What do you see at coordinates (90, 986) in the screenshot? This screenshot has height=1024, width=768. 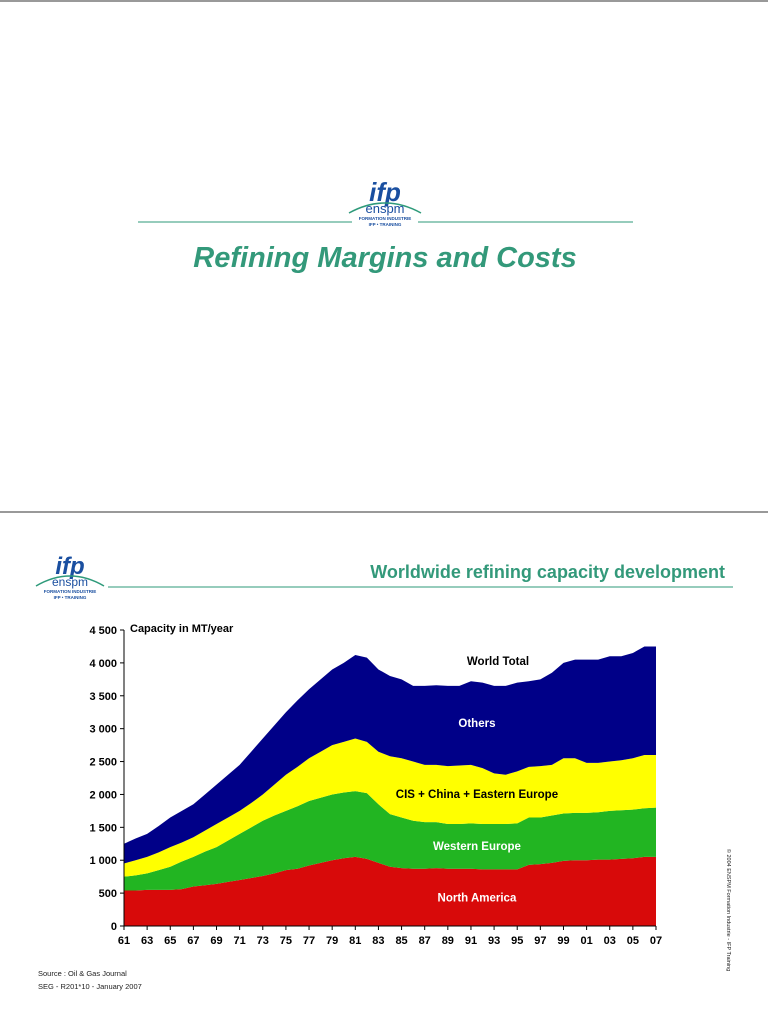 I see `reference: SEG - R201*10 - January 2007` at bounding box center [90, 986].